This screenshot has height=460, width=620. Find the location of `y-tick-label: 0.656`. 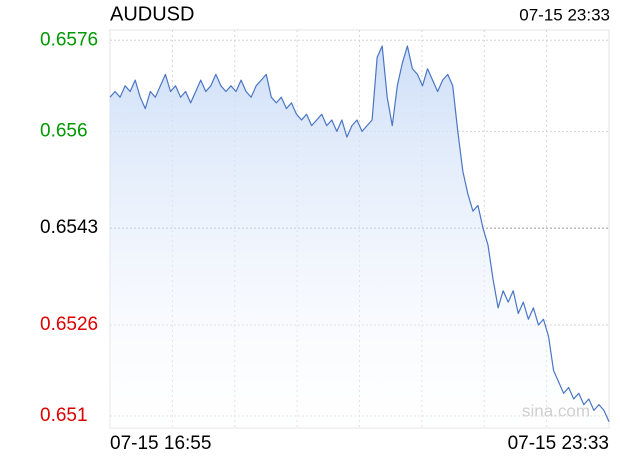

y-tick-label: 0.656 is located at coordinates (64, 130).